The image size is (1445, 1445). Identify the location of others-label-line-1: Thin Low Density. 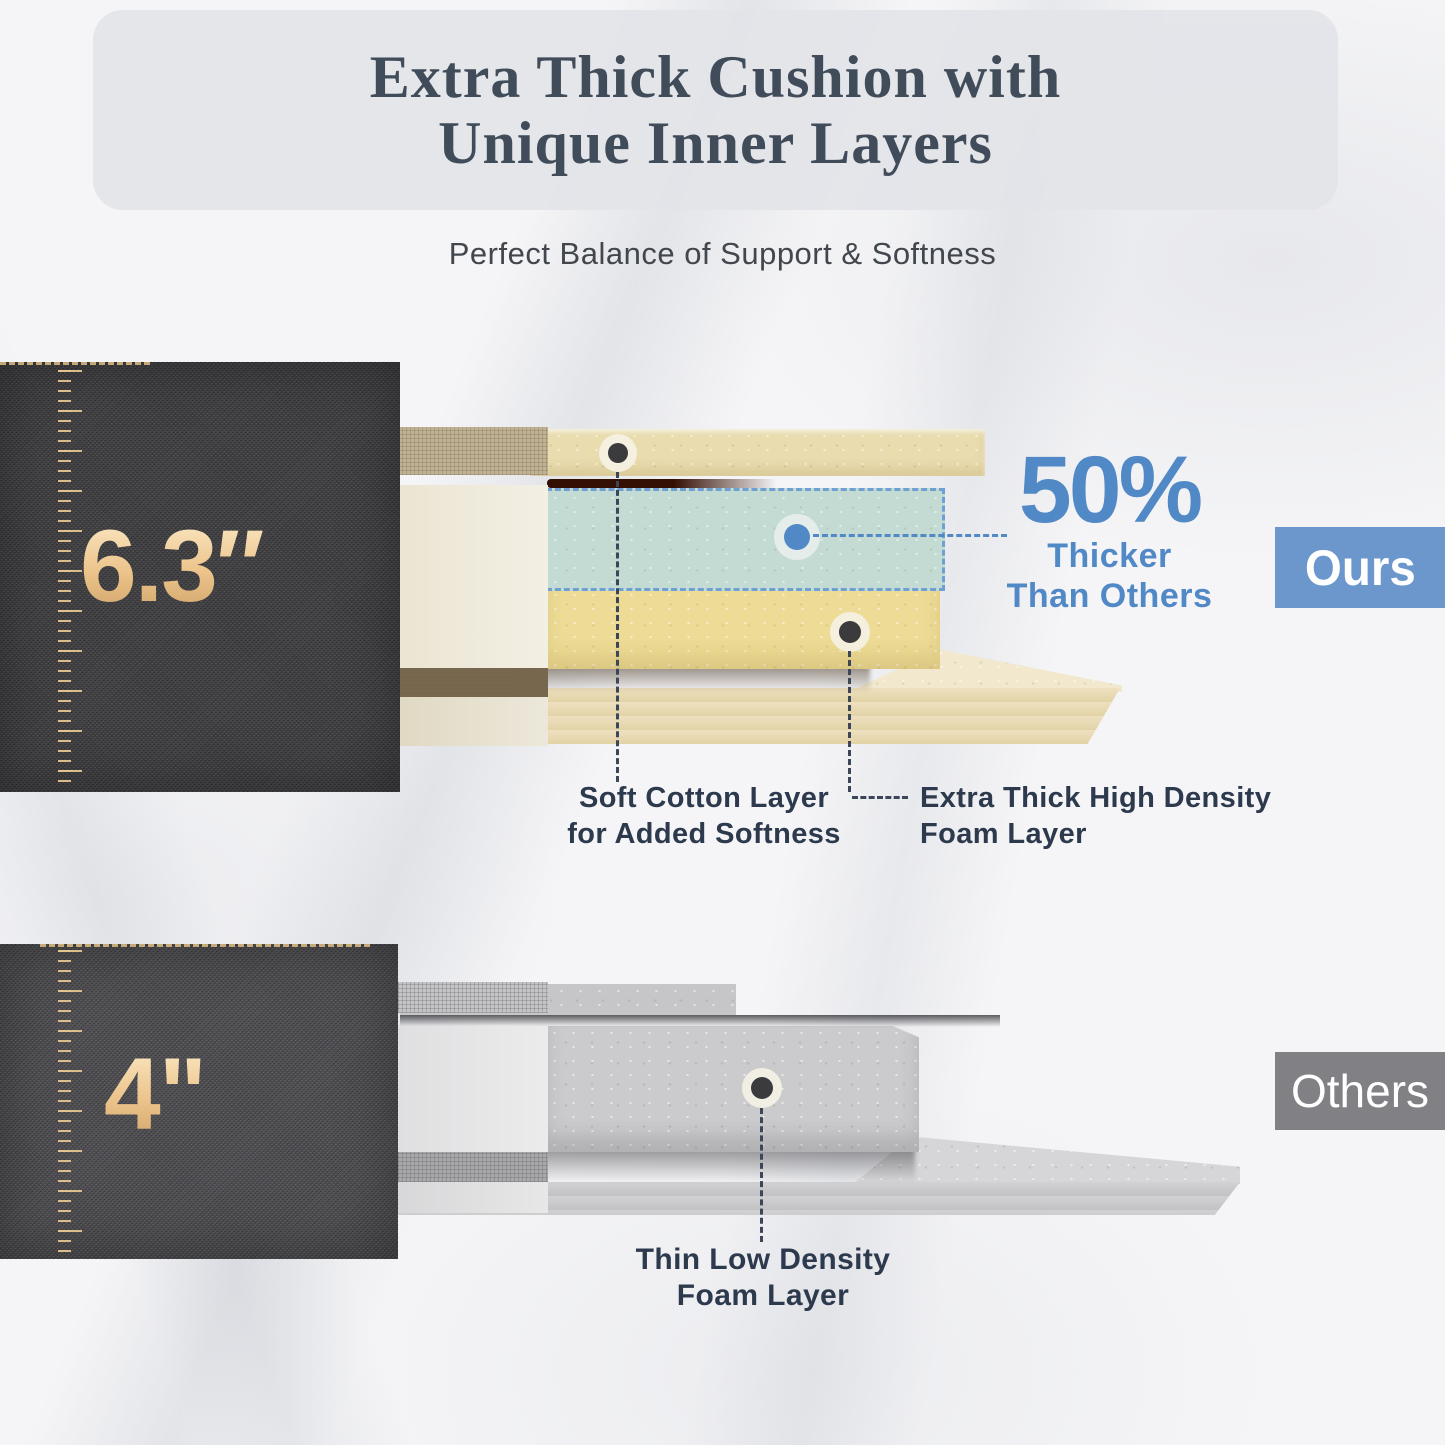
(763, 1259).